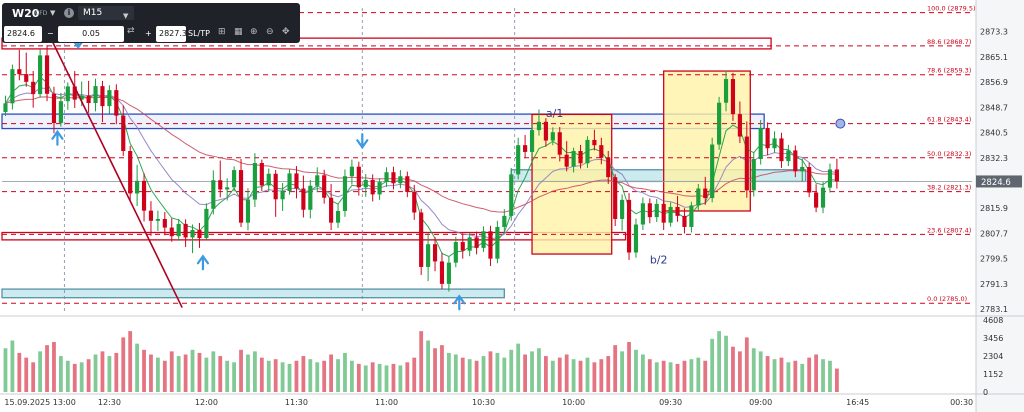 The width and height of the screenshot is (1024, 412). Describe the element at coordinates (91, 34) in the screenshot. I see `lot-size-input: 0.05` at that location.